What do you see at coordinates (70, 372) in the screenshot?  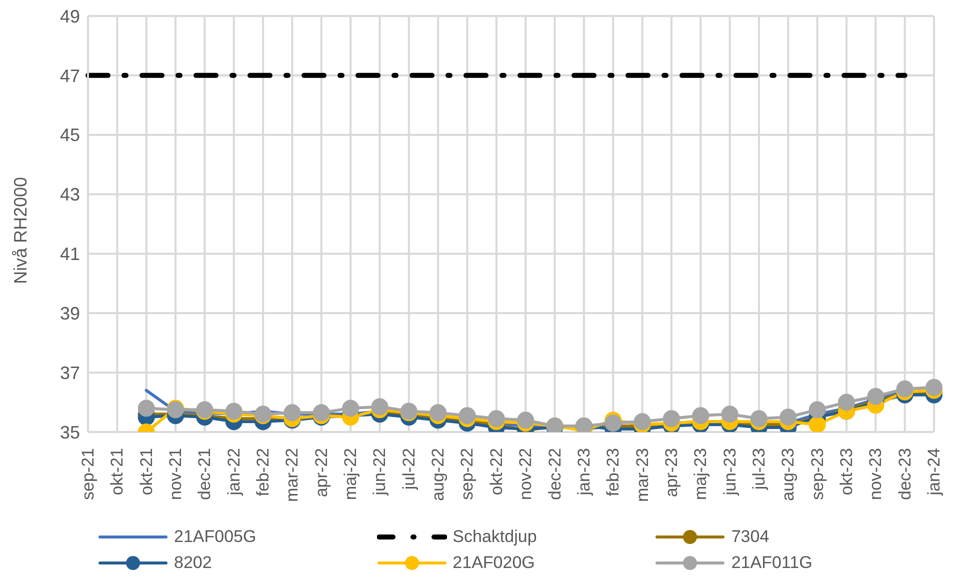 I see `y-tick-label: 37` at bounding box center [70, 372].